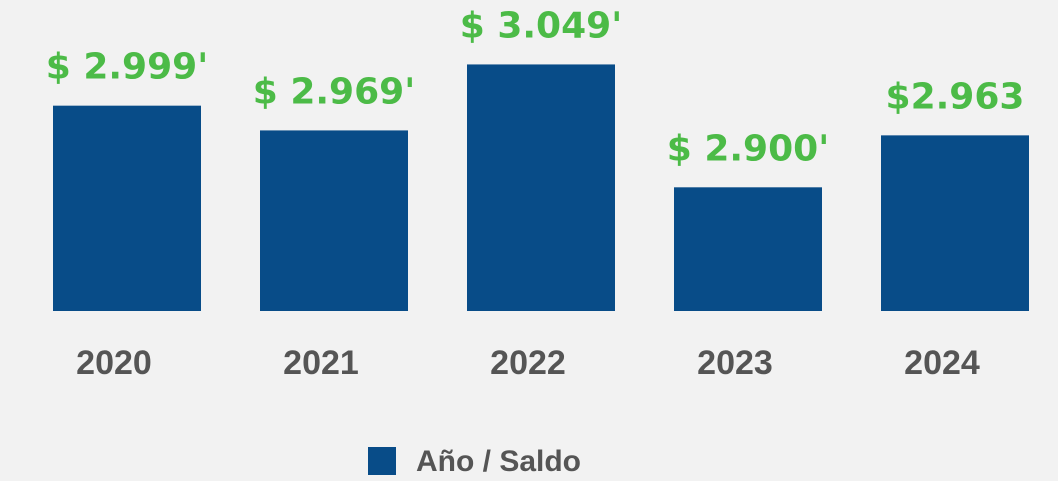 Image resolution: width=1058 pixels, height=481 pixels. I want to click on value-label: $ 2.999', so click(127, 67).